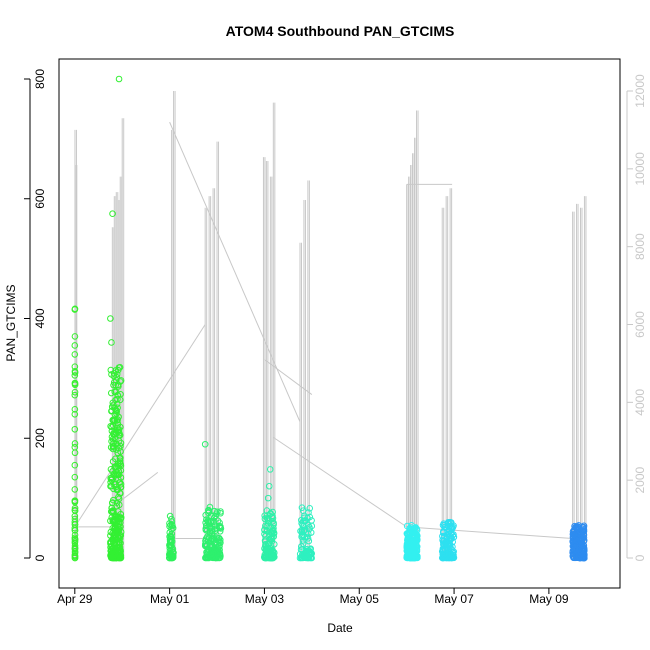  I want to click on y-tick-label-left: 0, so click(40, 557).